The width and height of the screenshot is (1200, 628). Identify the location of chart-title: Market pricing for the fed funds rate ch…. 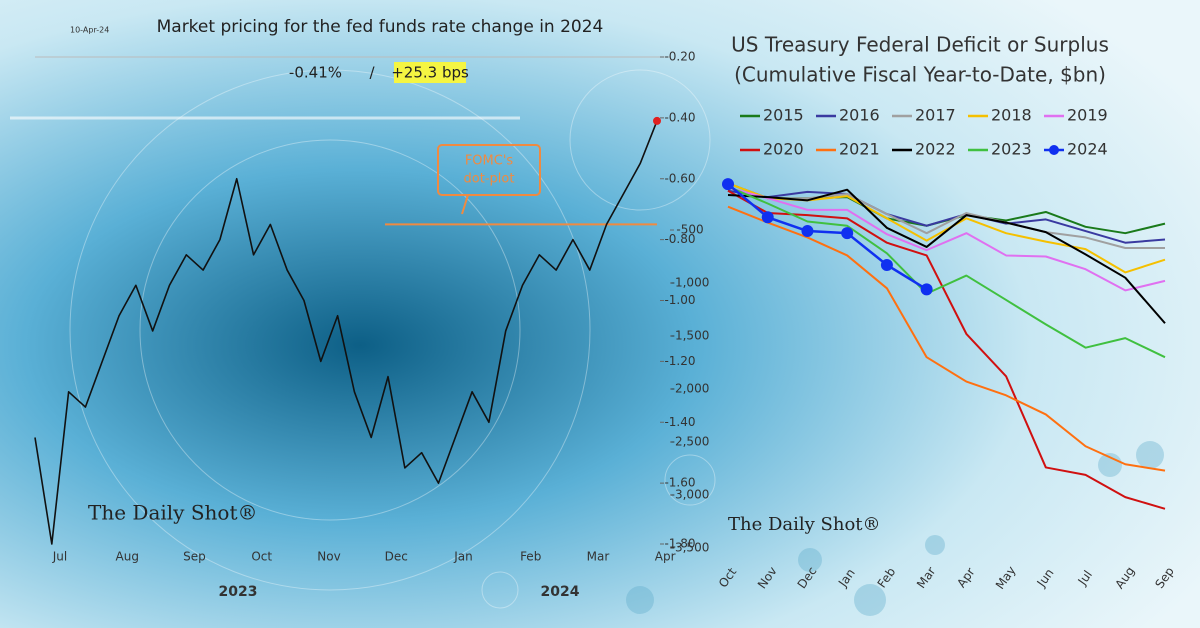
(380, 27).